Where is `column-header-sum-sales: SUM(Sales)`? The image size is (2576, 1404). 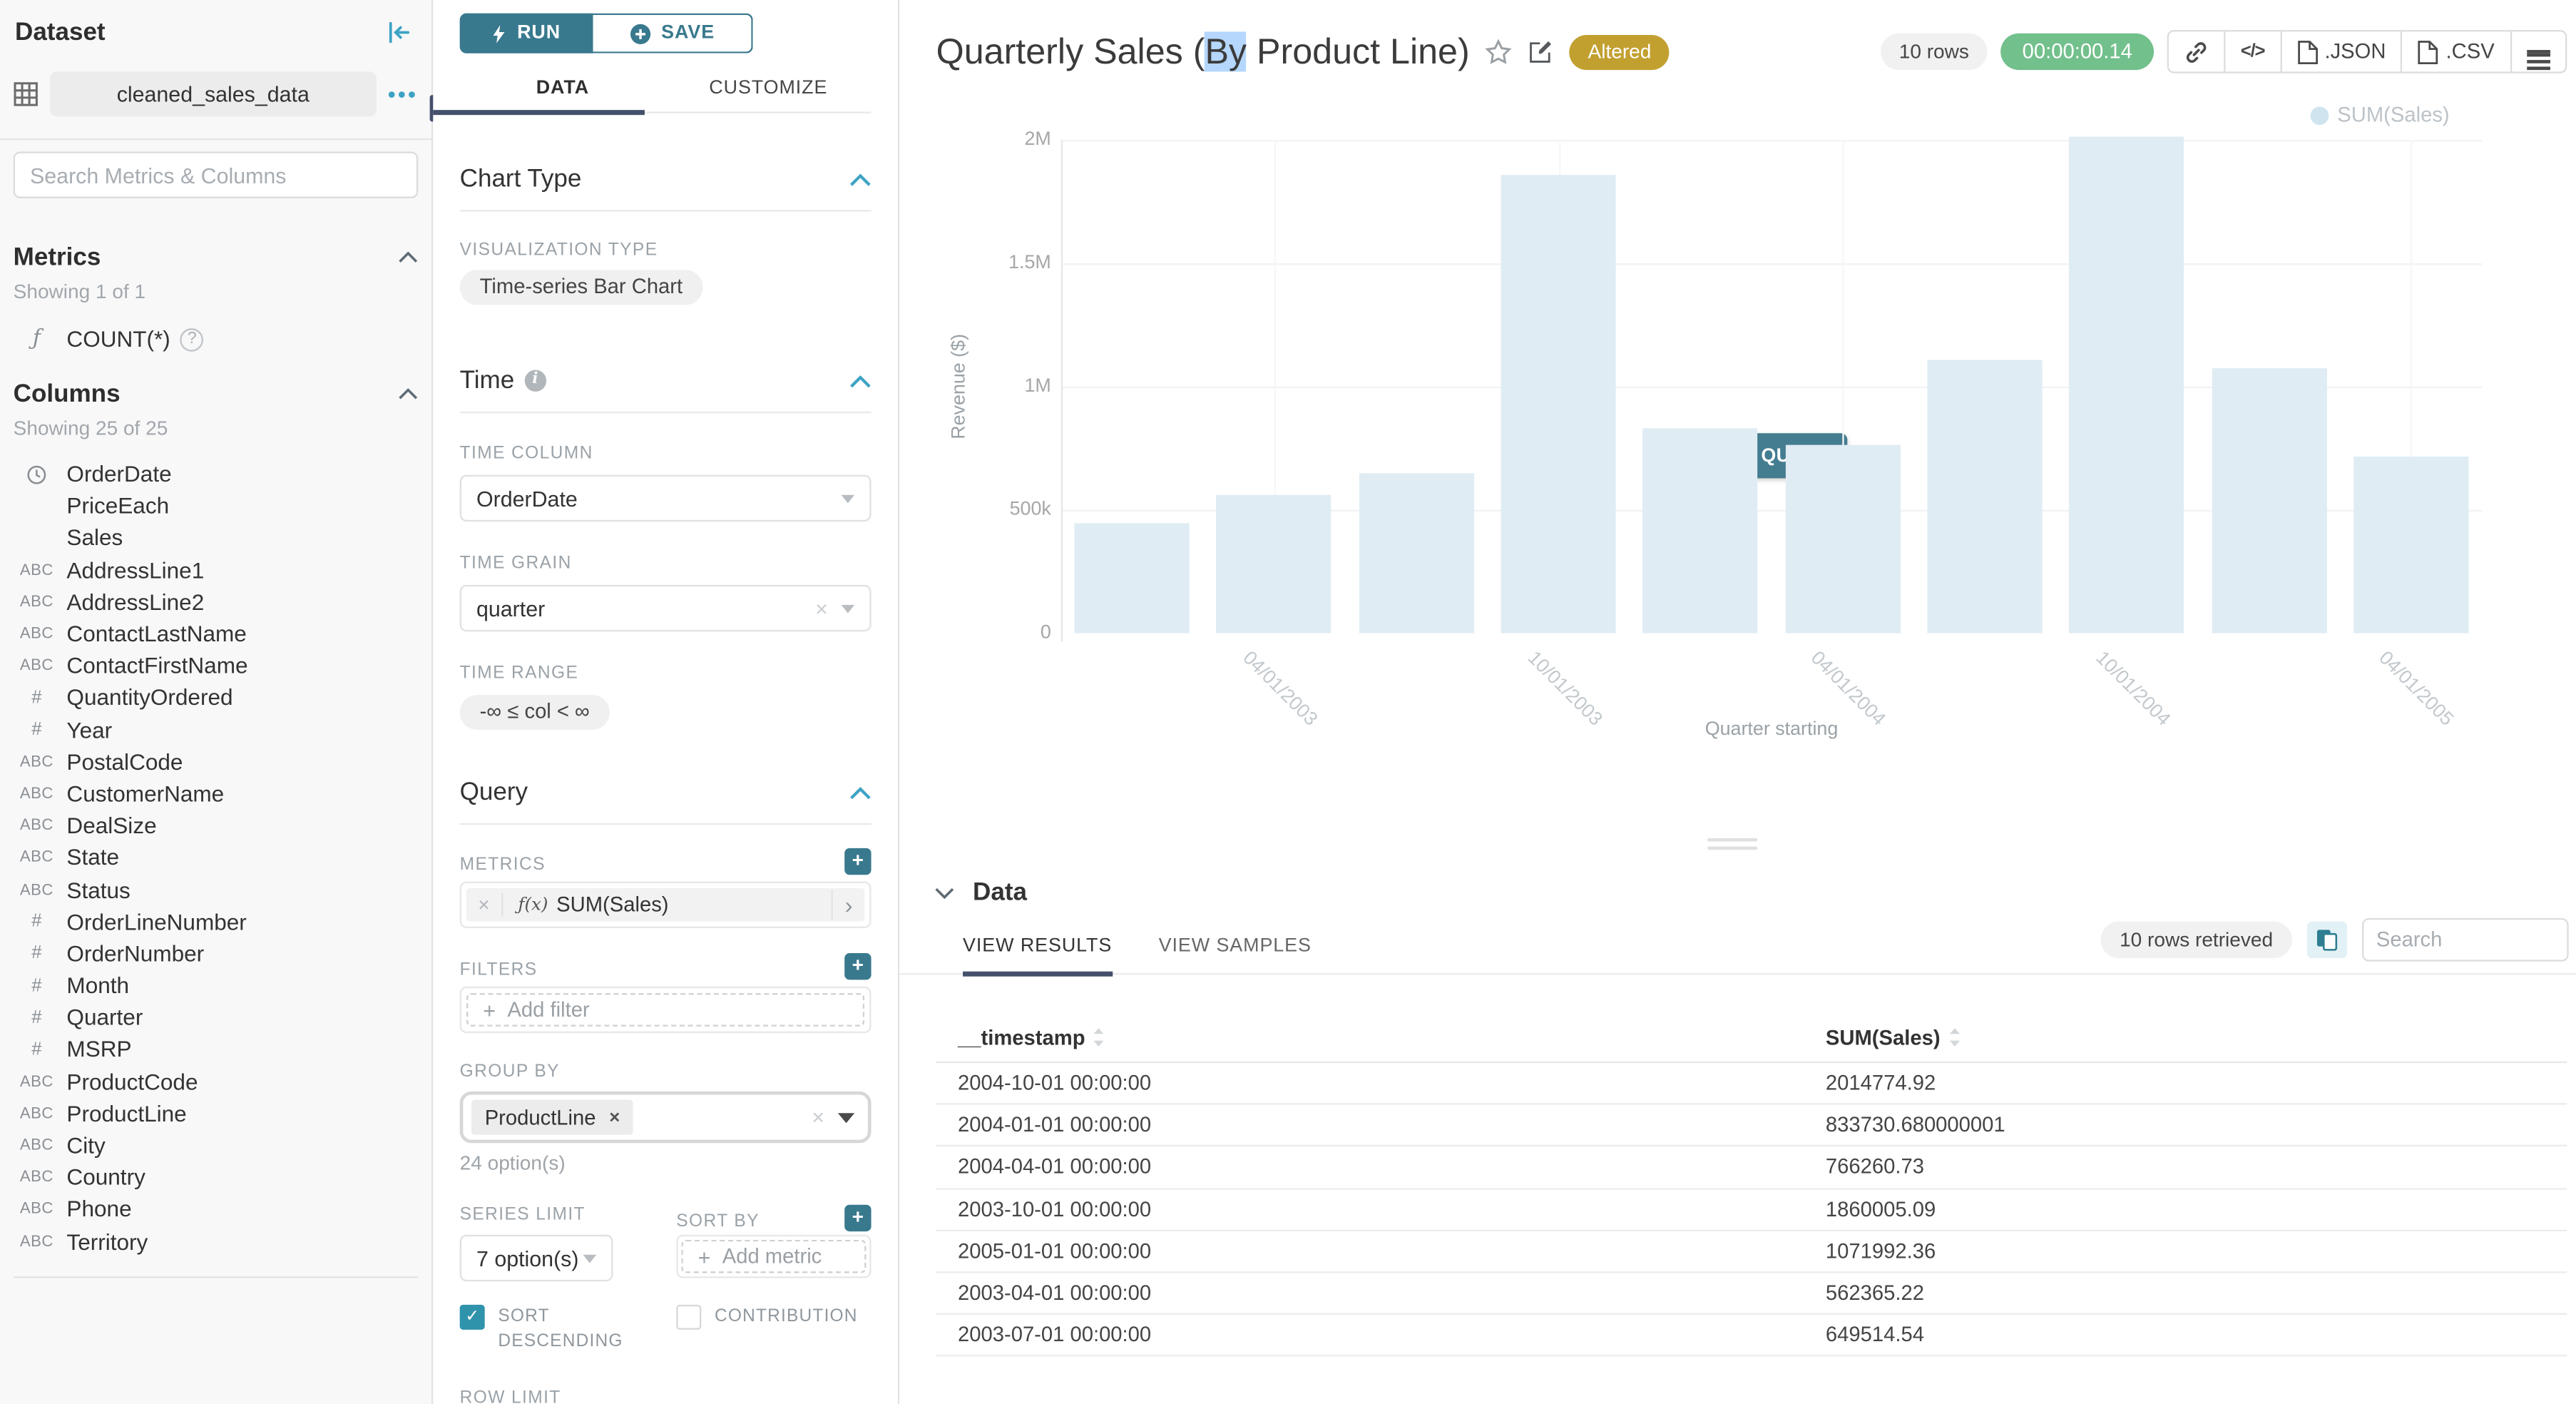
column-header-sum-sales: SUM(Sales) is located at coordinates (1893, 1037).